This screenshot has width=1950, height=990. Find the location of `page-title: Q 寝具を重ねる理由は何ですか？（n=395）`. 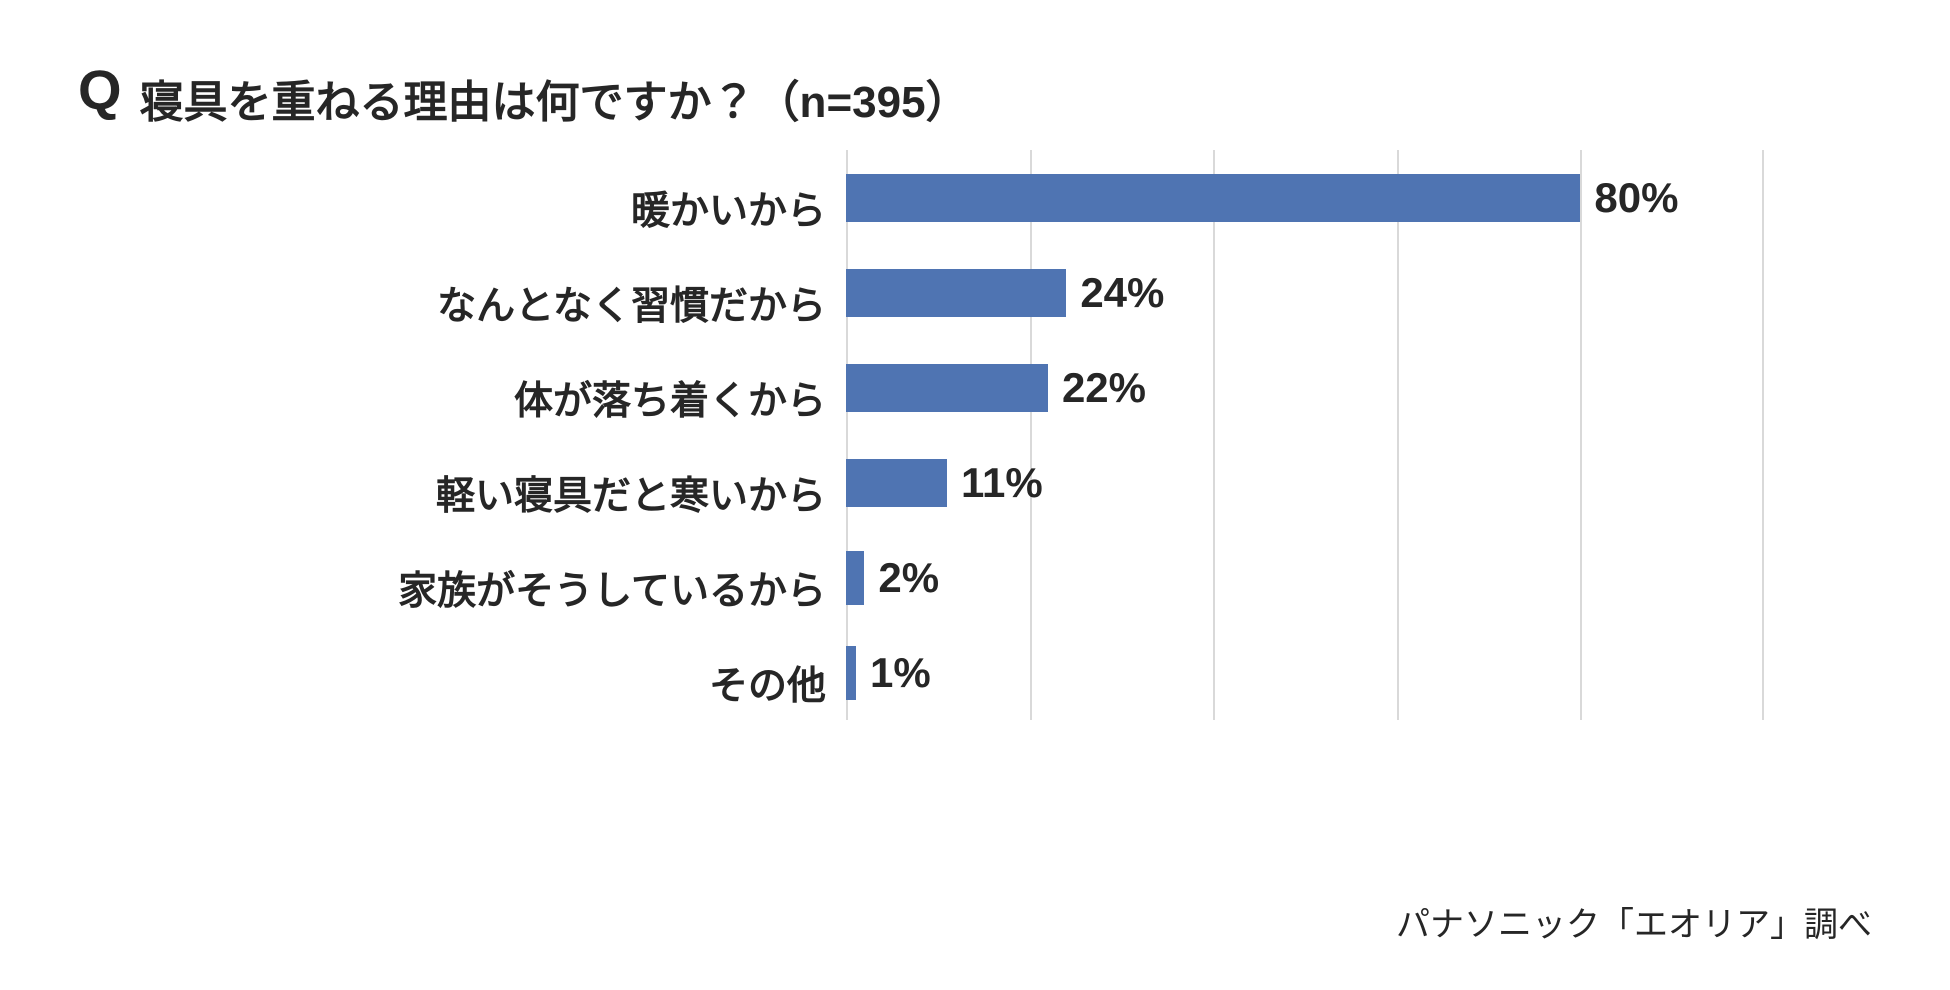

page-title: Q 寝具を重ねる理由は何ですか？（n=395） is located at coordinates (524, 91).